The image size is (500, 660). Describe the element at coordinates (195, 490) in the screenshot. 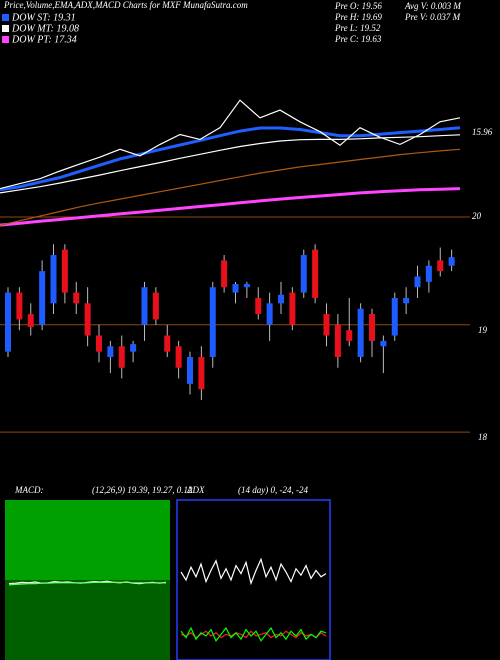

I see `panel-title: ADX` at that location.